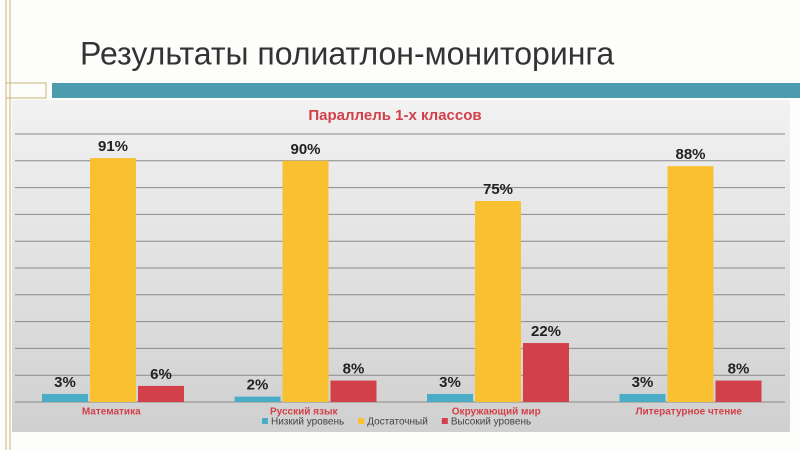 The width and height of the screenshot is (800, 450). What do you see at coordinates (394, 115) in the screenshot?
I see `chart-title: Параллель 1-х классов` at bounding box center [394, 115].